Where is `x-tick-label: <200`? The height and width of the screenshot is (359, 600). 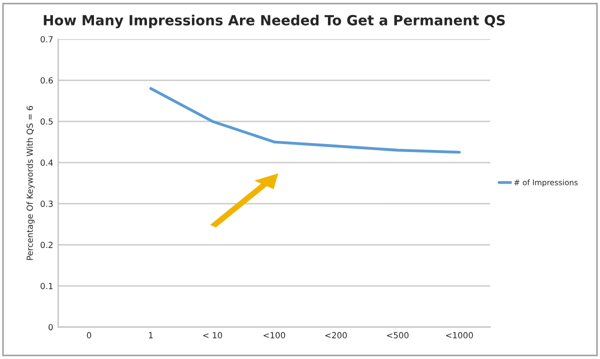
x-tick-label: <200 is located at coordinates (336, 335).